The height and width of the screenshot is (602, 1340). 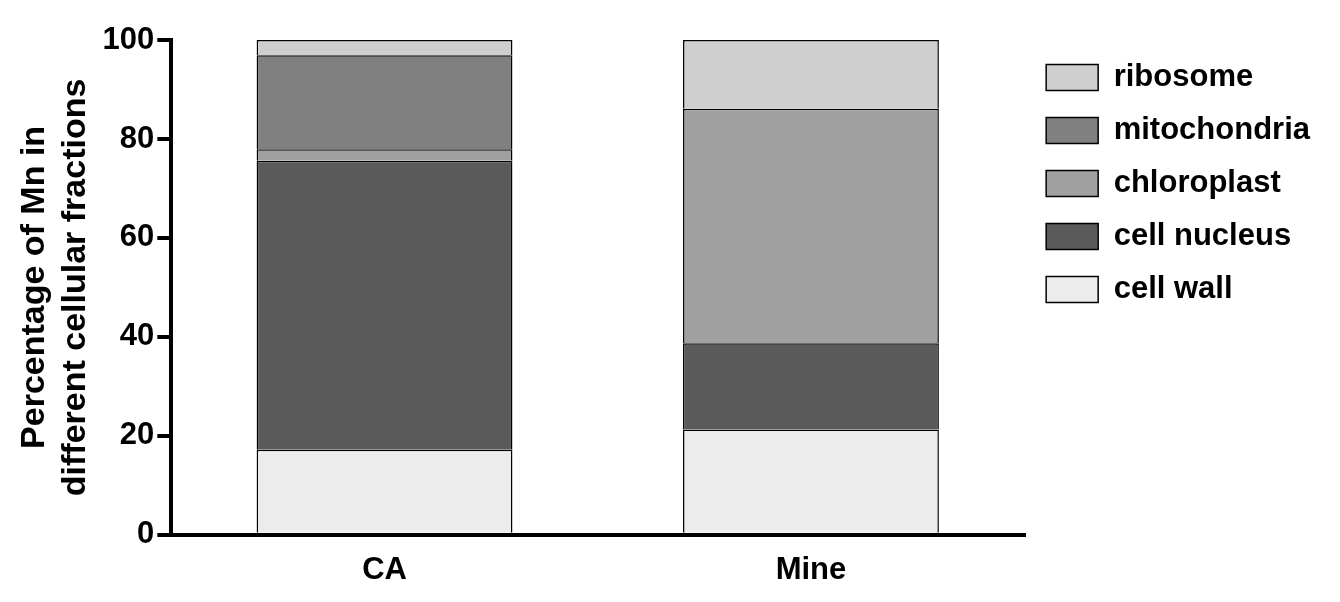 What do you see at coordinates (137, 335) in the screenshot?
I see `y-tick-label: 40` at bounding box center [137, 335].